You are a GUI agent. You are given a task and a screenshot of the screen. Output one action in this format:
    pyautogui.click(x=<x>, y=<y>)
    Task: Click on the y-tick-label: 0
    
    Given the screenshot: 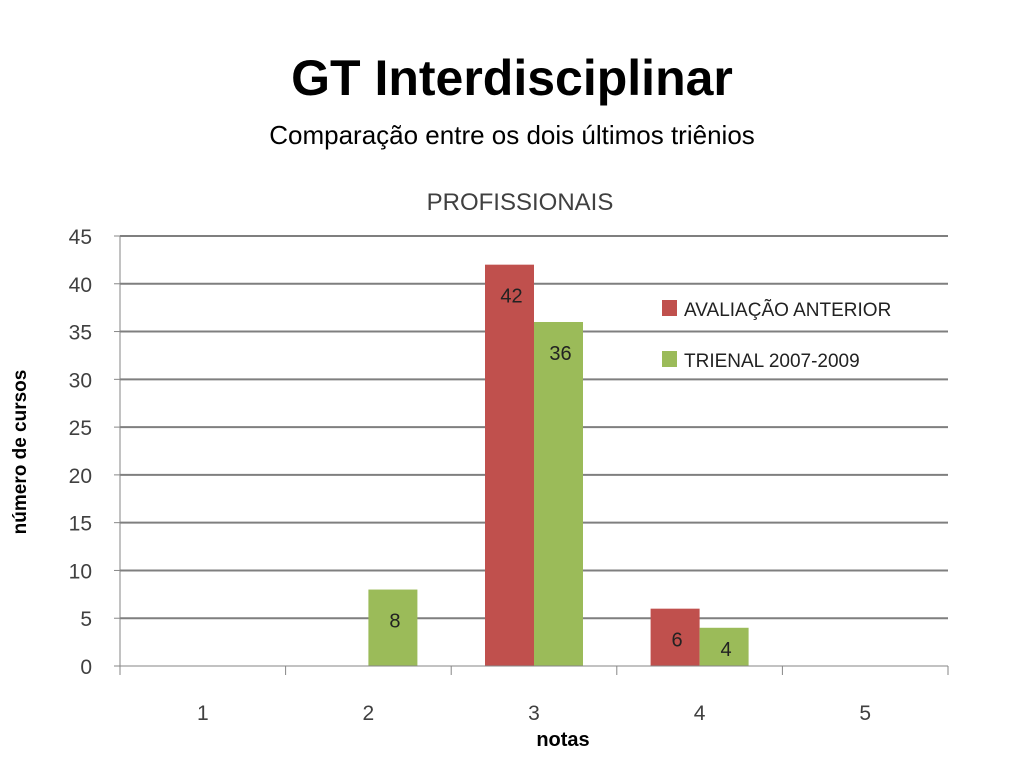 What is the action you would take?
    pyautogui.click(x=86, y=667)
    